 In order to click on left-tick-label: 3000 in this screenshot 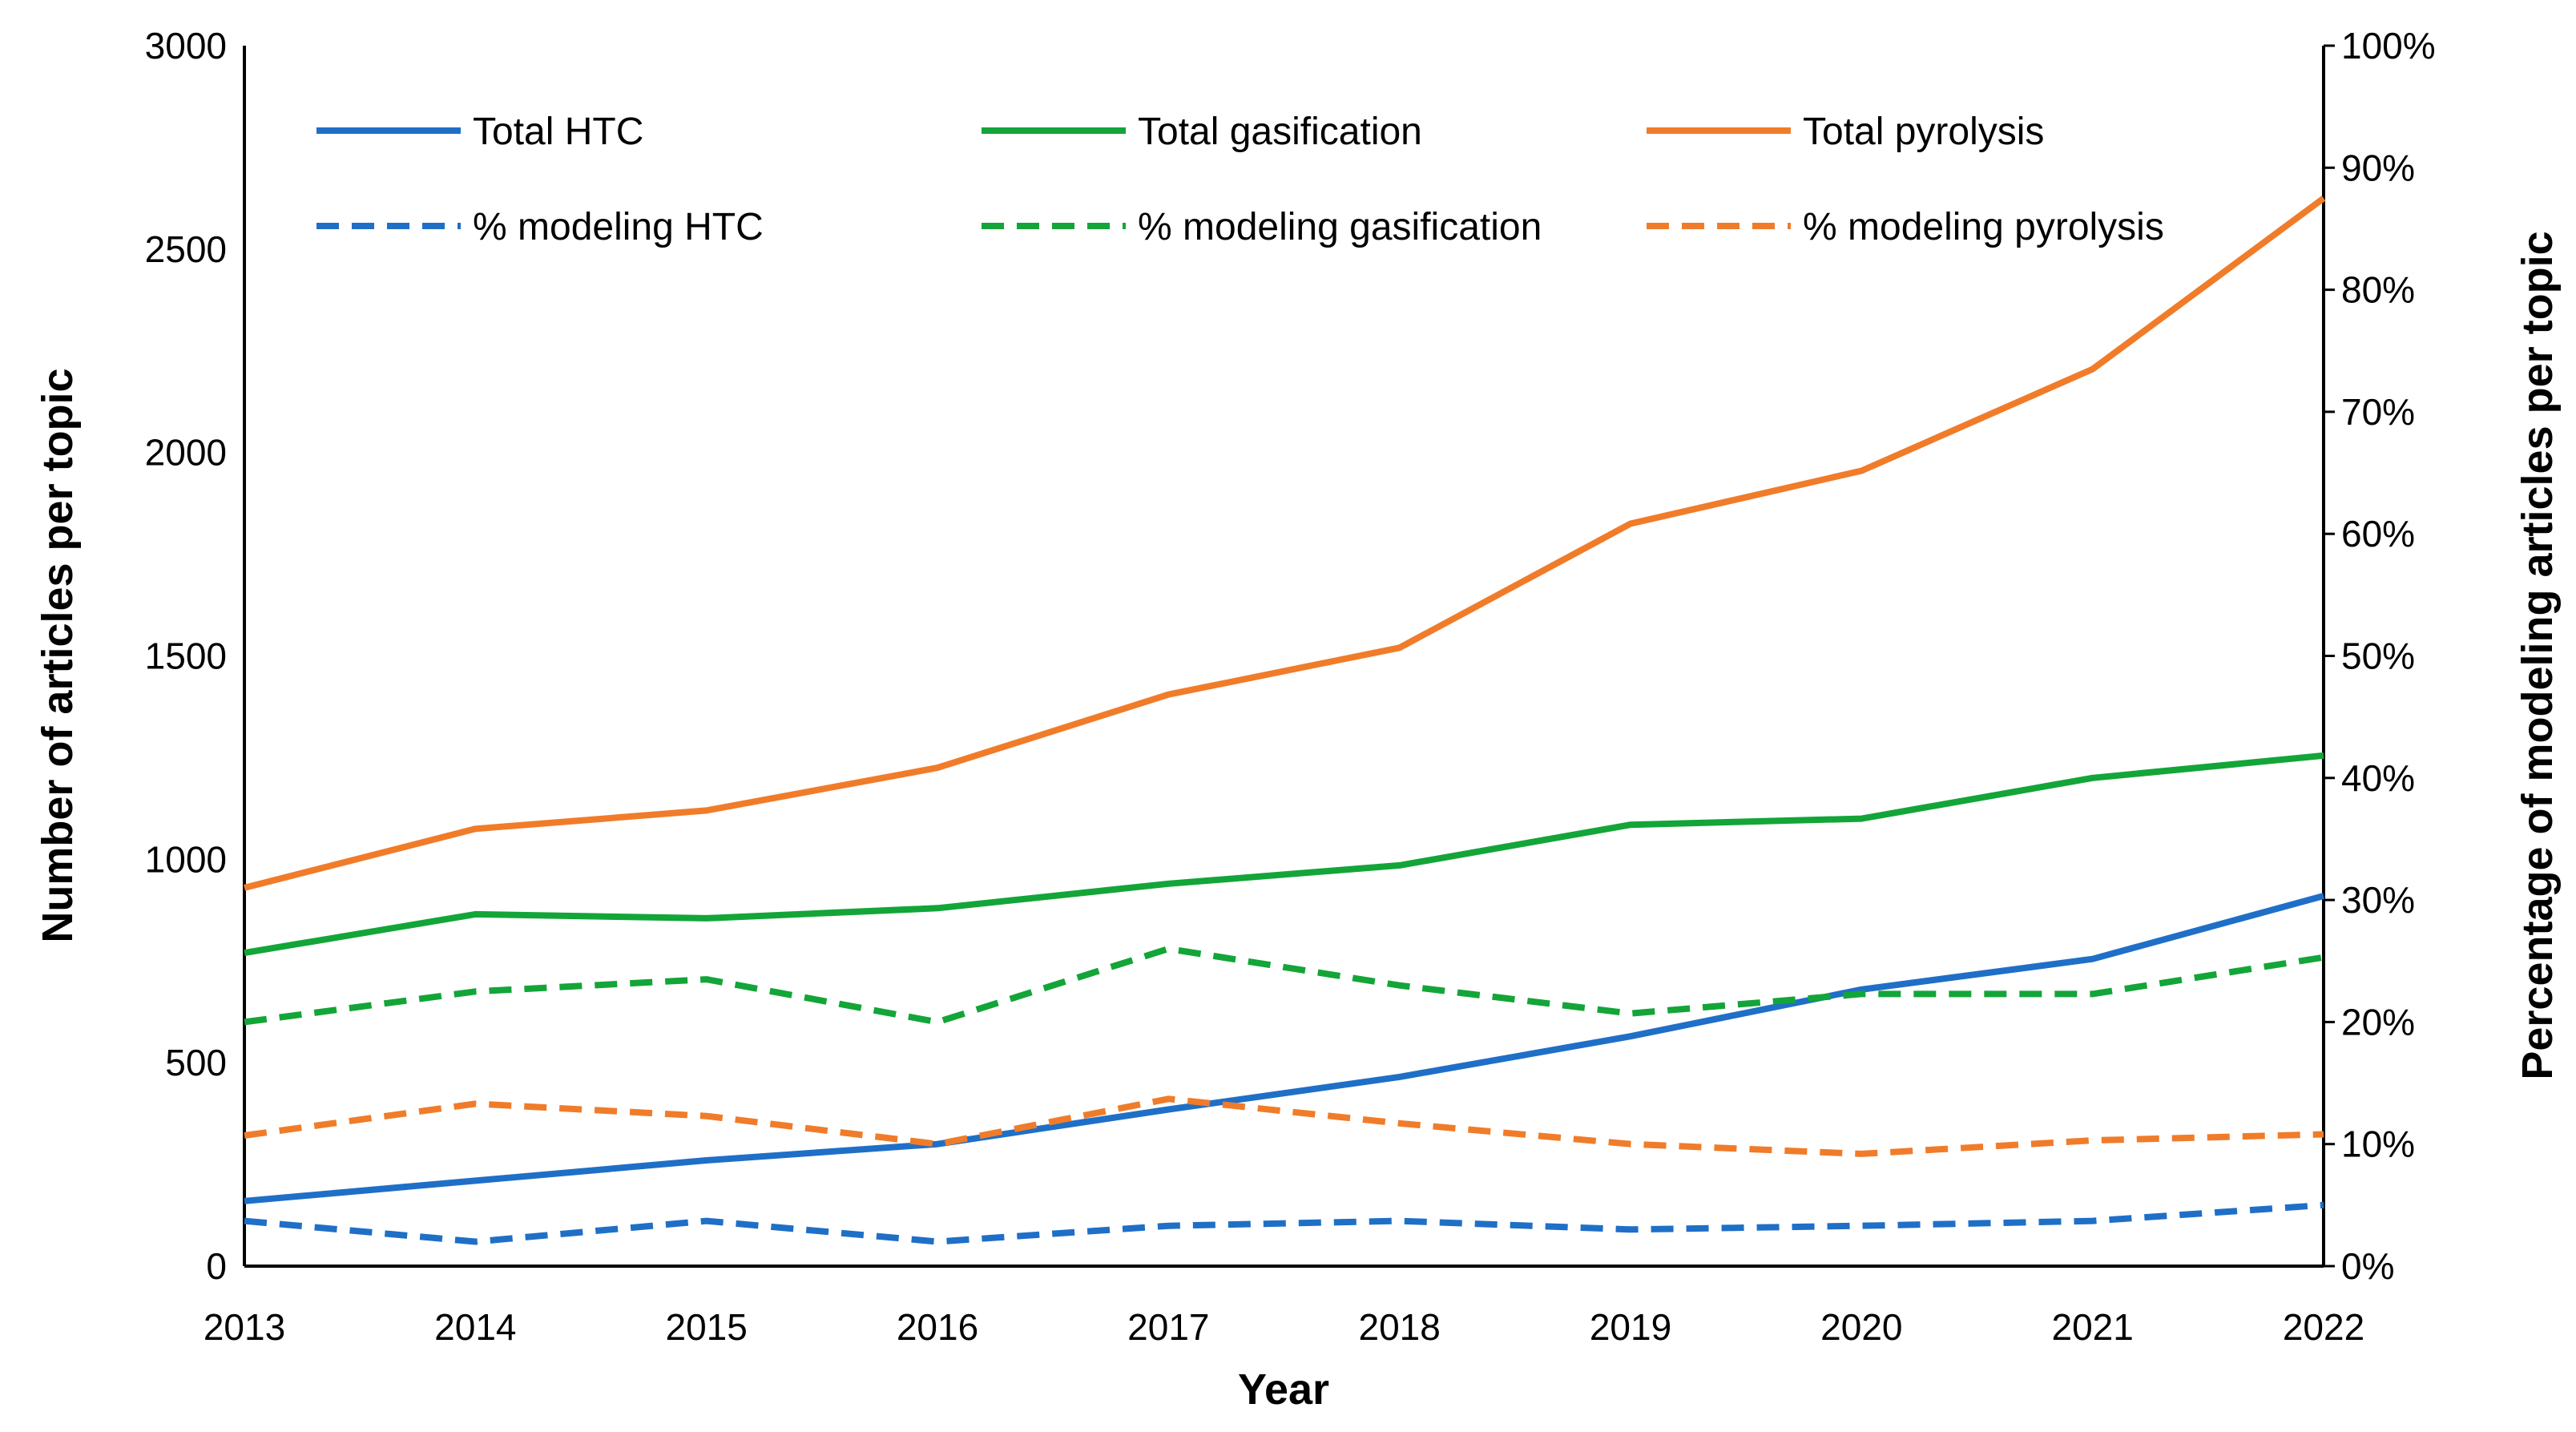, I will do `click(186, 46)`.